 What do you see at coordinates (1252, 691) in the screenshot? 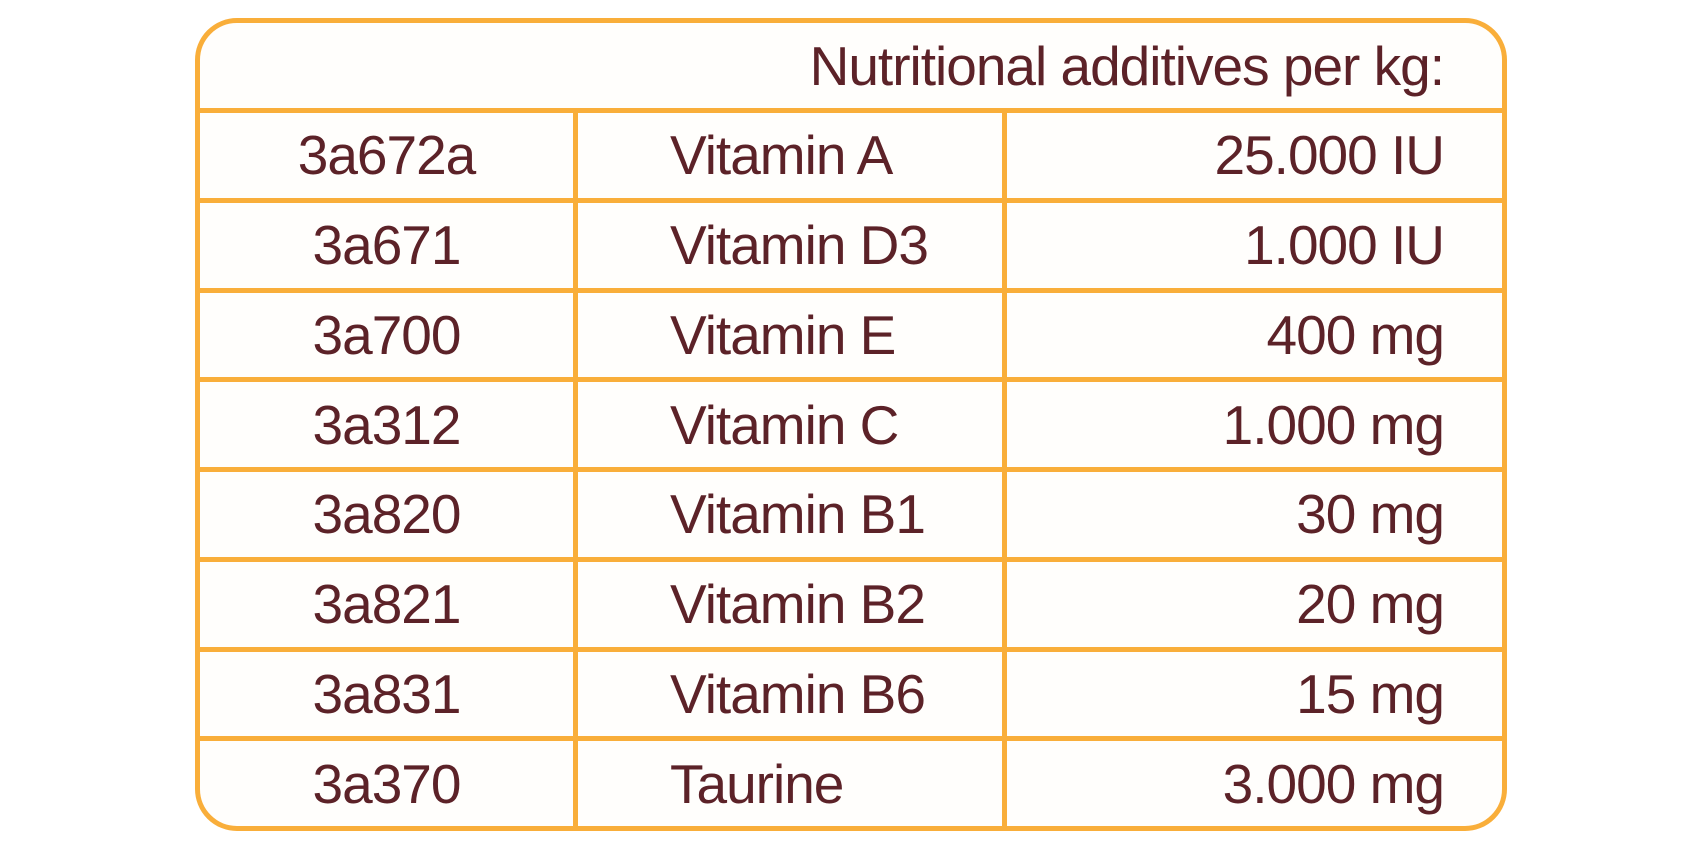
I see `additive-amount-cell: 15 mg` at bounding box center [1252, 691].